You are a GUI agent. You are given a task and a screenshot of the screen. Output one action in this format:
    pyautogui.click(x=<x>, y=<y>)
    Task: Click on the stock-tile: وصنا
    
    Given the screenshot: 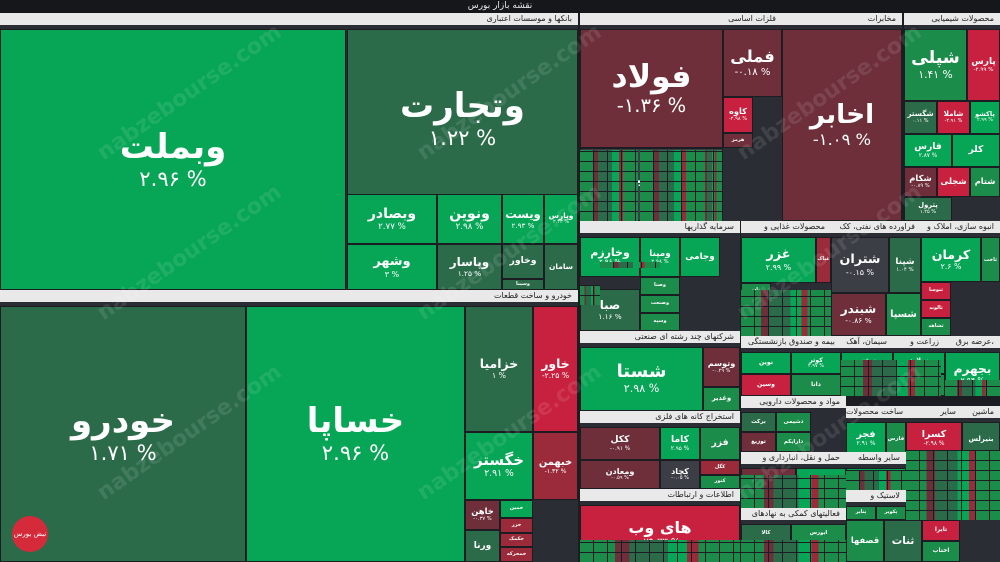 What is the action you would take?
    pyautogui.click(x=660, y=286)
    